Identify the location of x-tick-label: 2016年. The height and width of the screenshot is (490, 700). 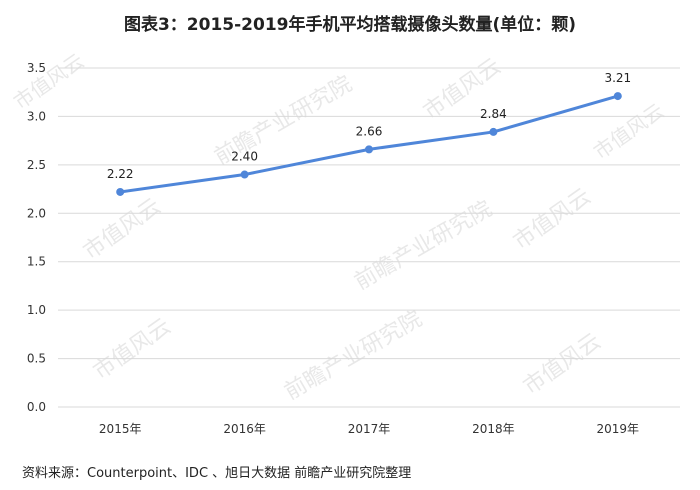
(244, 429).